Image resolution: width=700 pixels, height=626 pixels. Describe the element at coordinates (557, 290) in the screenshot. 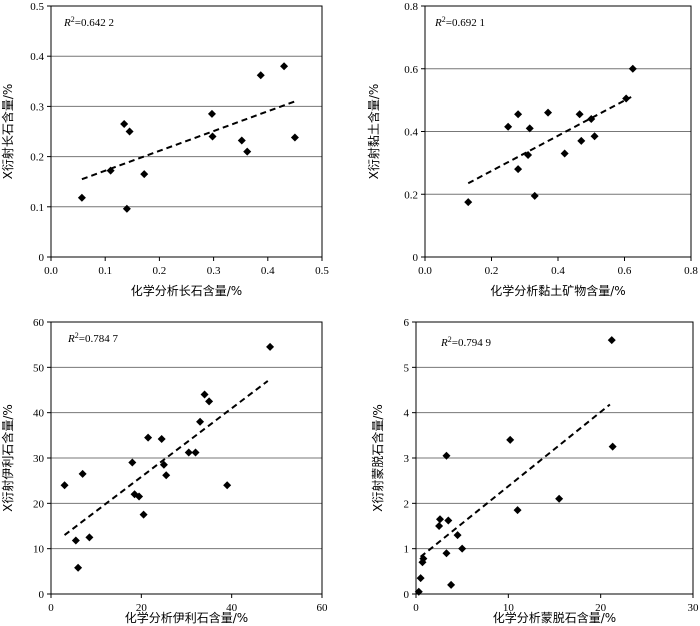

I see `x-axis-label: 化学分析黏土矿物含量/%` at that location.